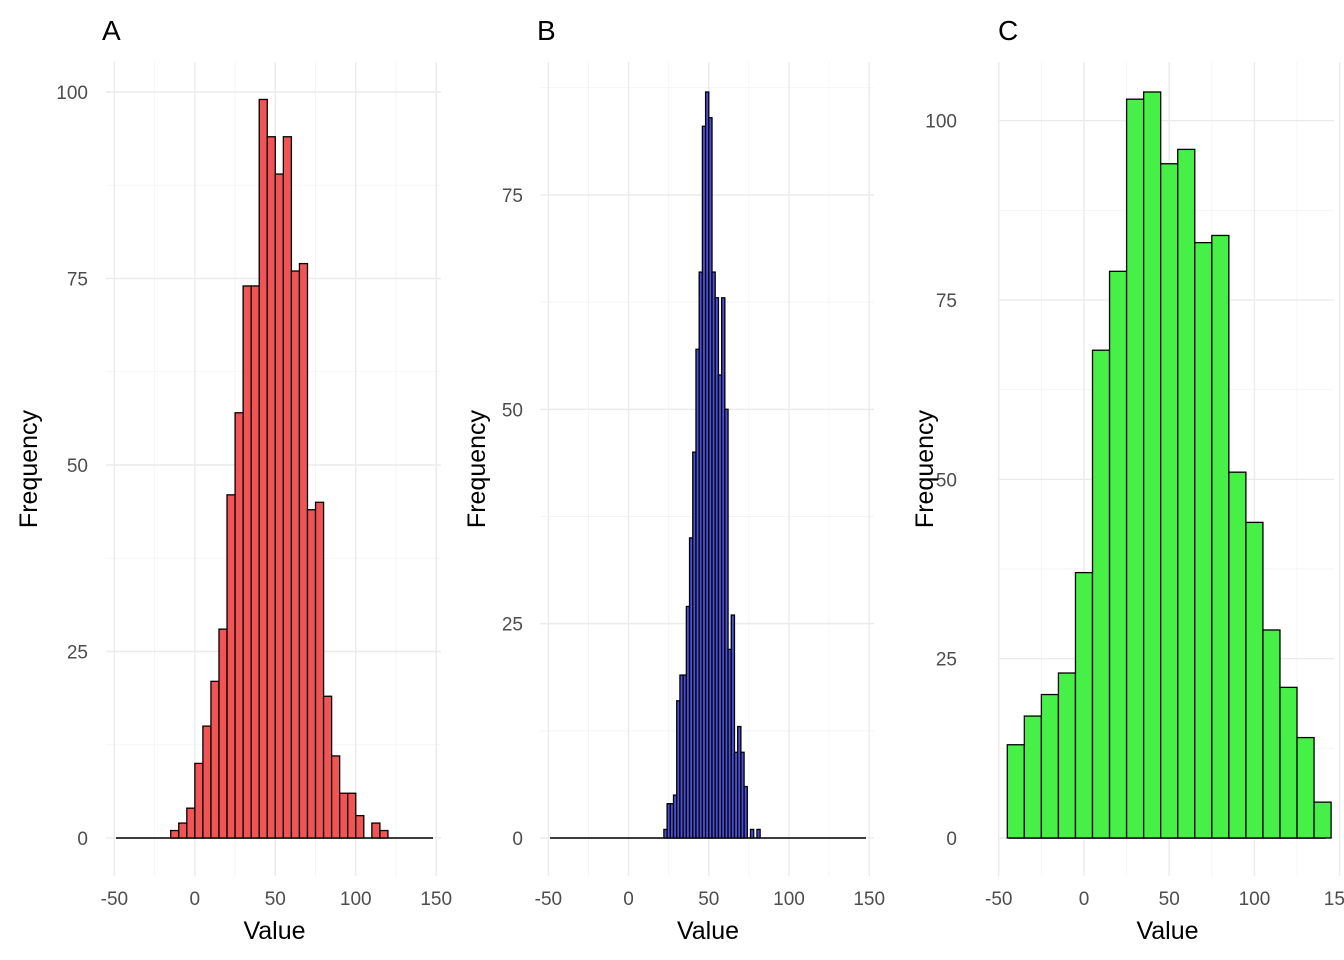 The height and width of the screenshot is (960, 1344). I want to click on panel-label: B, so click(546, 30).